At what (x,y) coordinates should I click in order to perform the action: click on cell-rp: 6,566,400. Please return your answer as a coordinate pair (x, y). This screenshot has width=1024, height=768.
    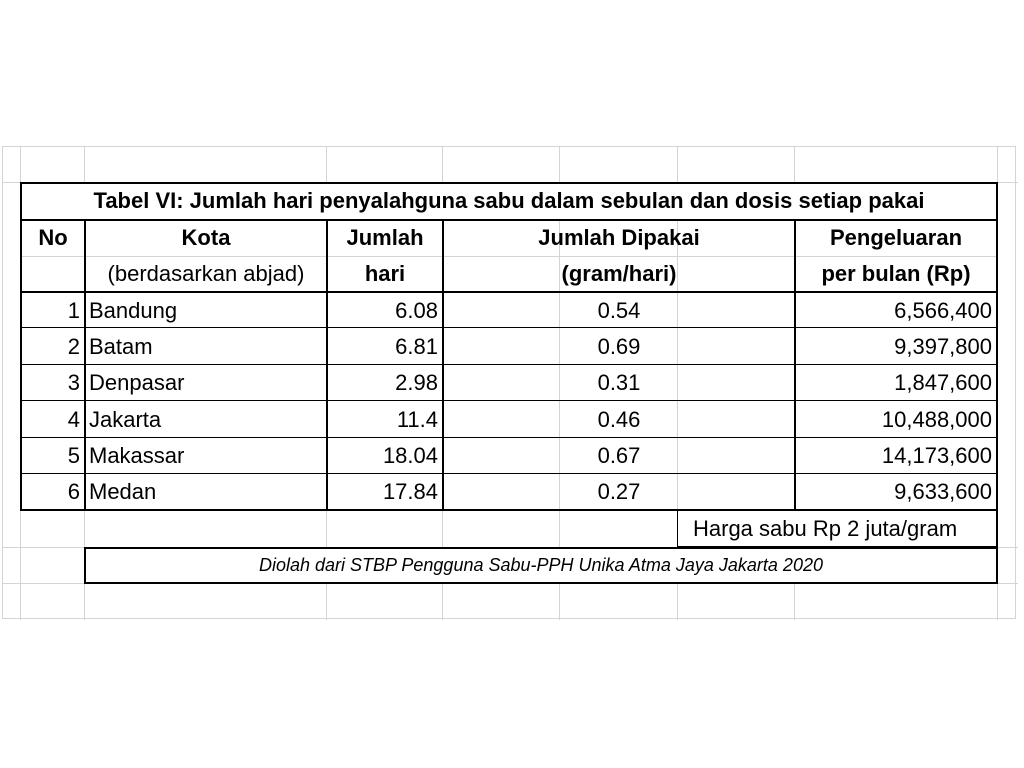
    Looking at the image, I should click on (943, 310).